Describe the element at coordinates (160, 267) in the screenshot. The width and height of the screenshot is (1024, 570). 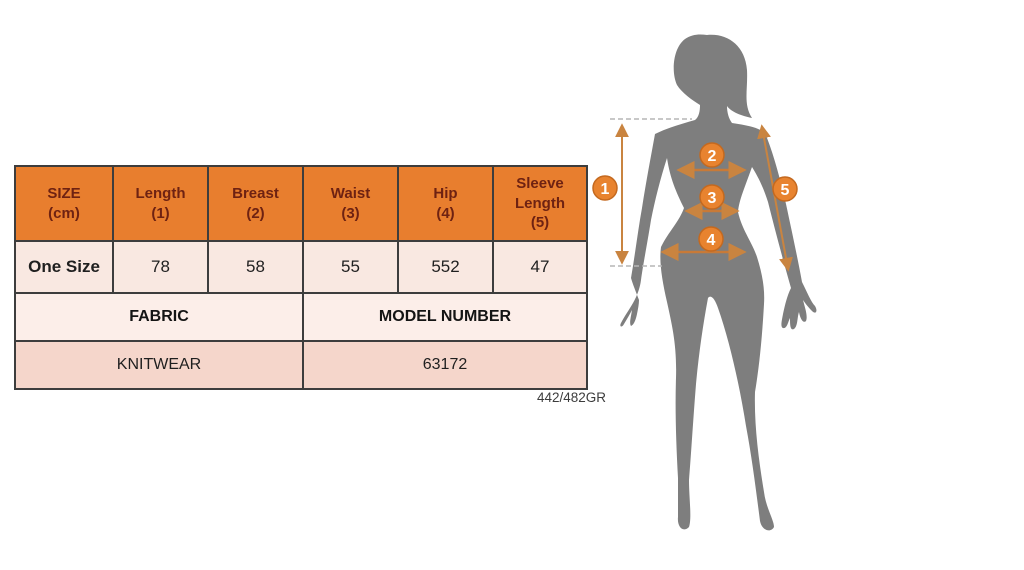
I see `cell-length-value: 78` at that location.